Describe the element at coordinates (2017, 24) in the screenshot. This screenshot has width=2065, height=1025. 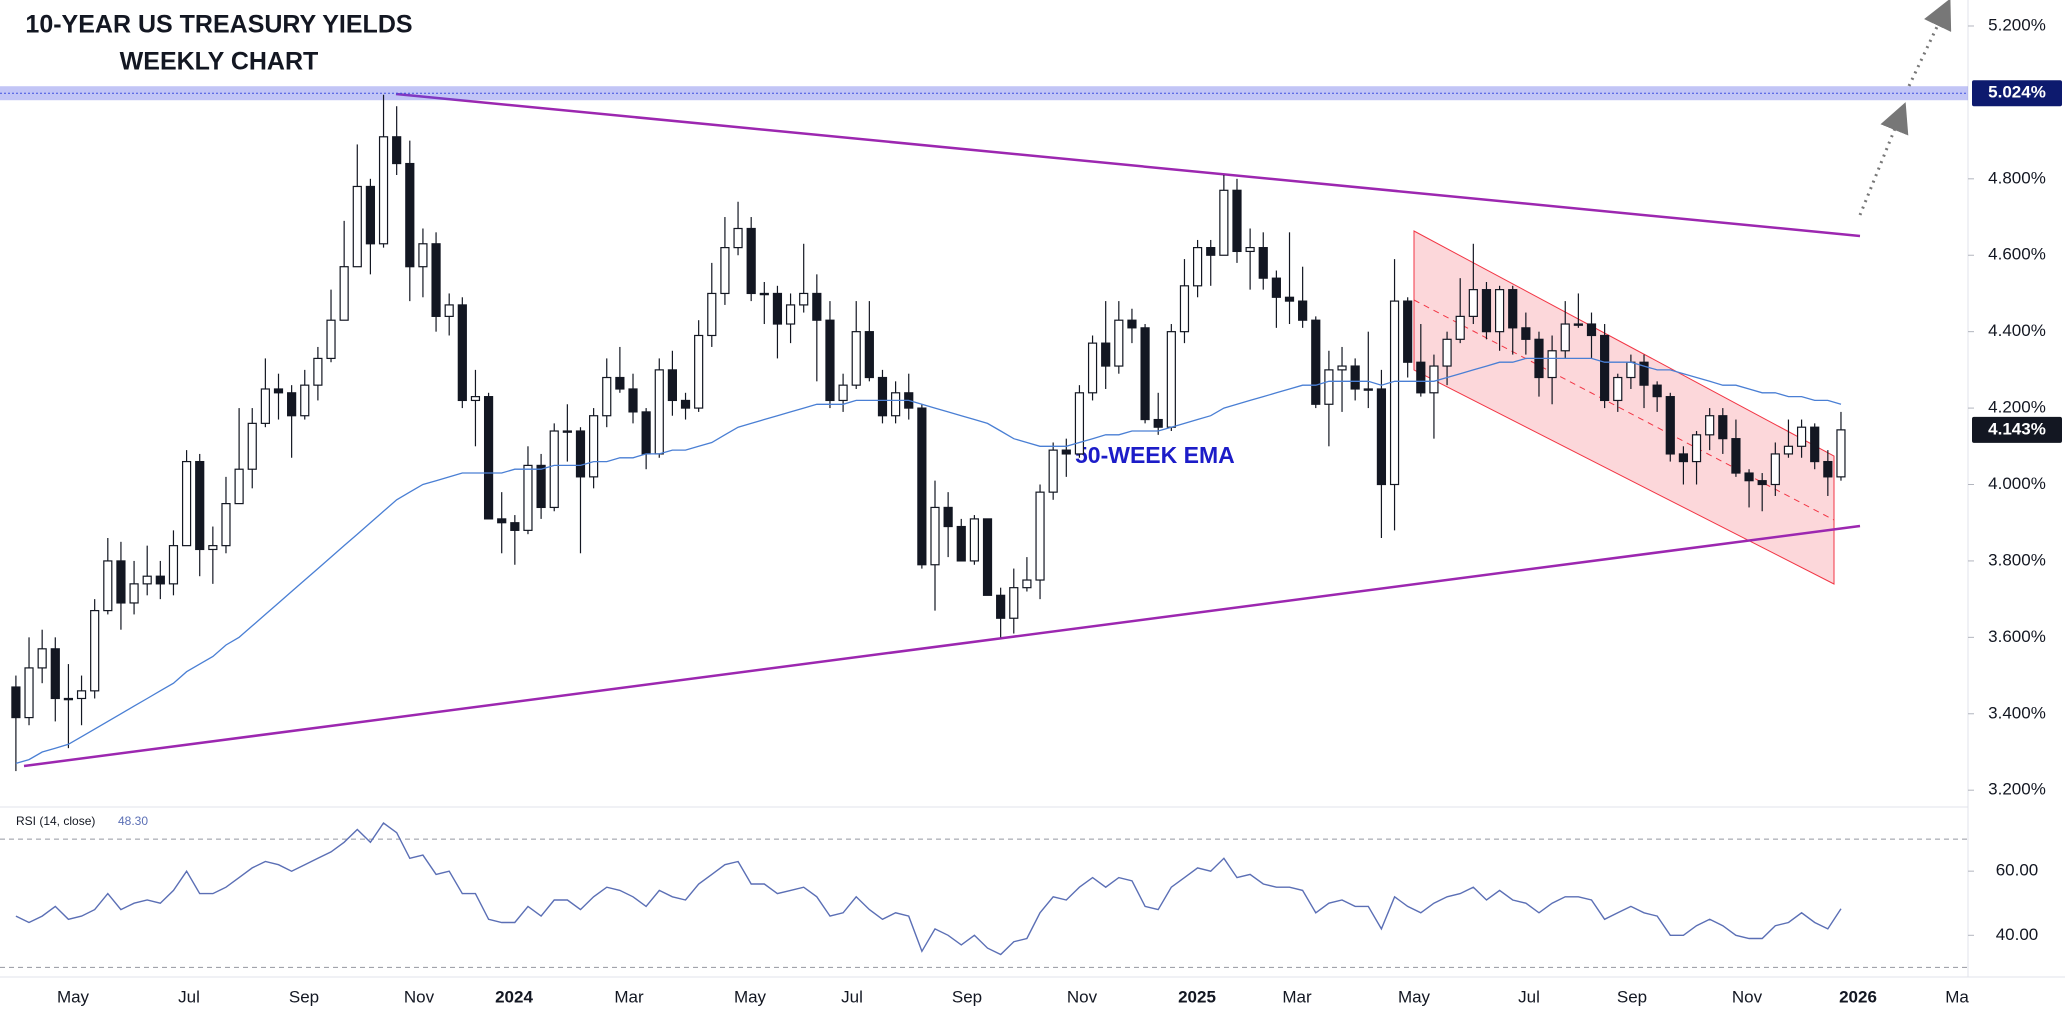
I see `y-tick-label: 5.200%` at that location.